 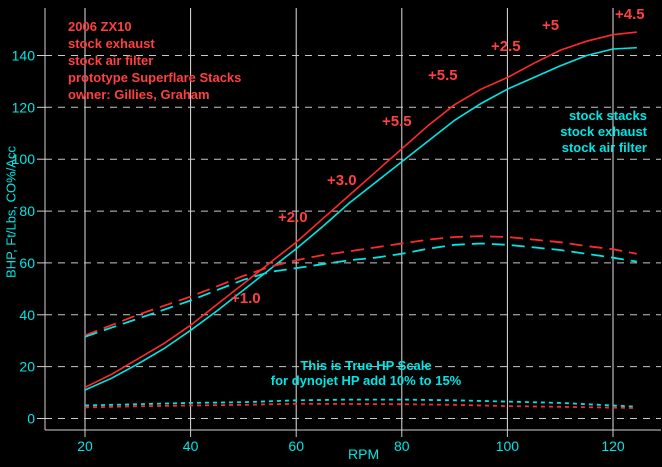 What do you see at coordinates (246, 298) in the screenshot?
I see `gain-annotation: +1.0` at bounding box center [246, 298].